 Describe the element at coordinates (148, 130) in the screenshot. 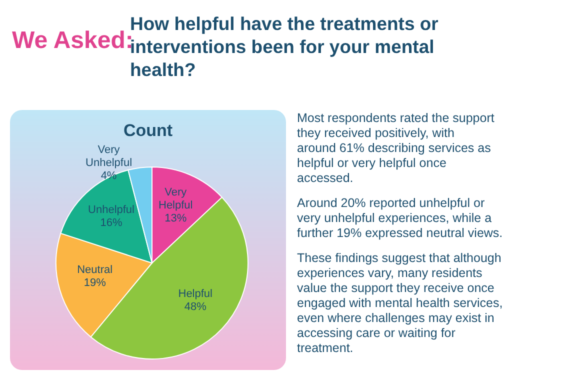

I see `chart-title: Count` at that location.